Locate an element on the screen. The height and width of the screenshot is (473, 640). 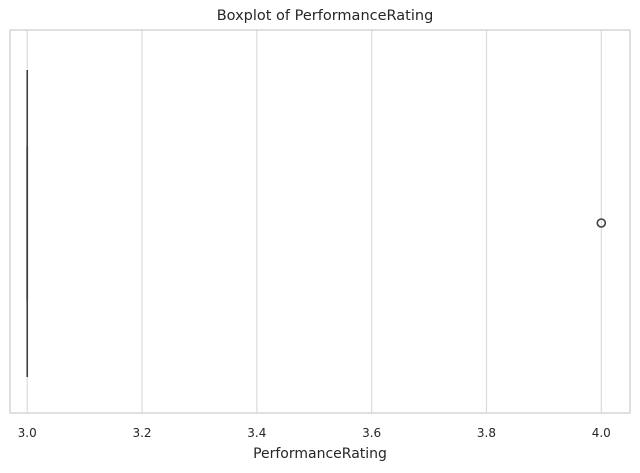
x-tick-label: 3.0 is located at coordinates (27, 433).